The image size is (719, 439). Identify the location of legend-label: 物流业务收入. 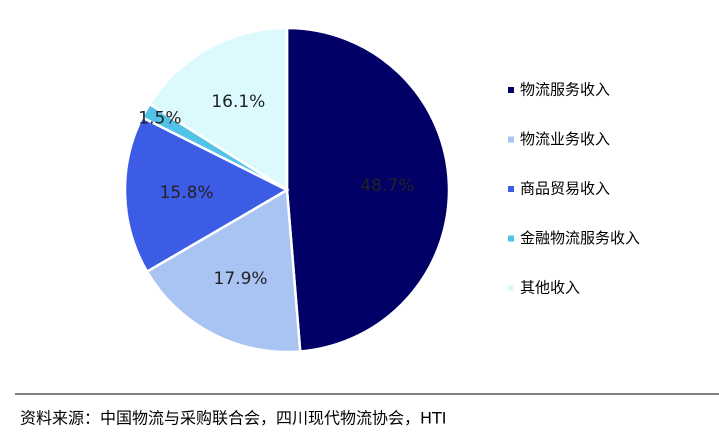
(565, 139).